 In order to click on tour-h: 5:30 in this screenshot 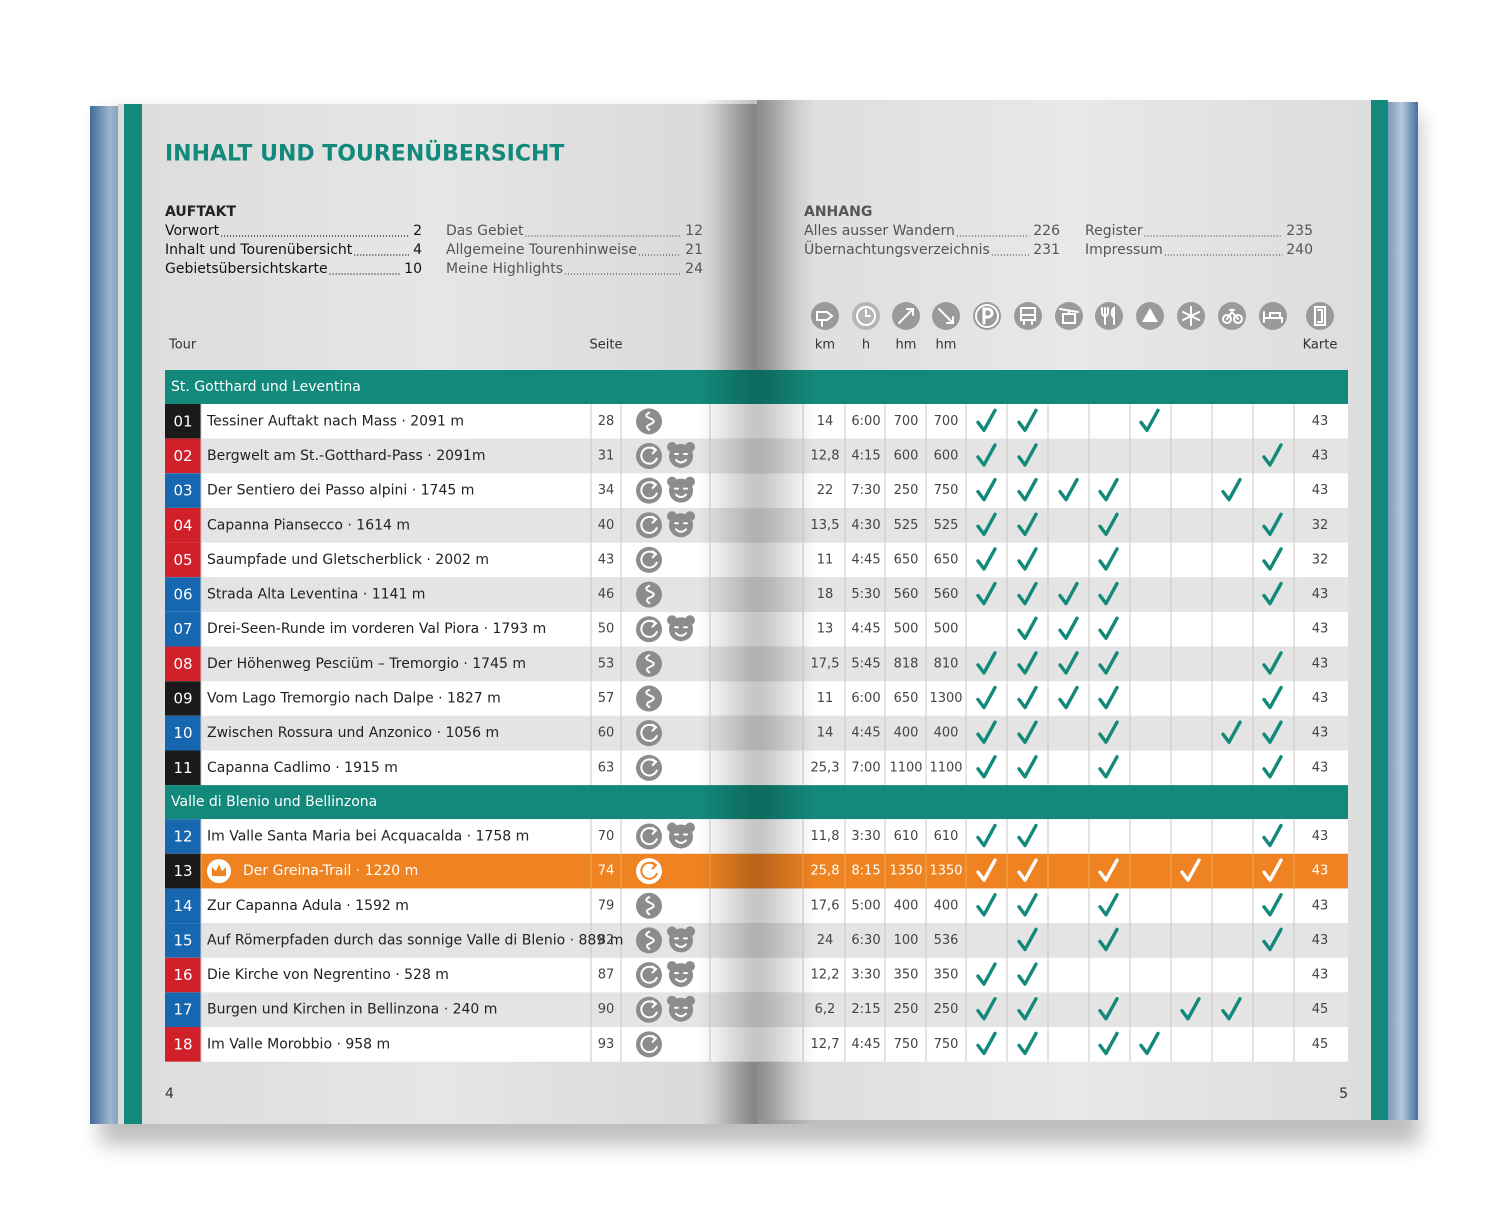, I will do `click(865, 594)`.